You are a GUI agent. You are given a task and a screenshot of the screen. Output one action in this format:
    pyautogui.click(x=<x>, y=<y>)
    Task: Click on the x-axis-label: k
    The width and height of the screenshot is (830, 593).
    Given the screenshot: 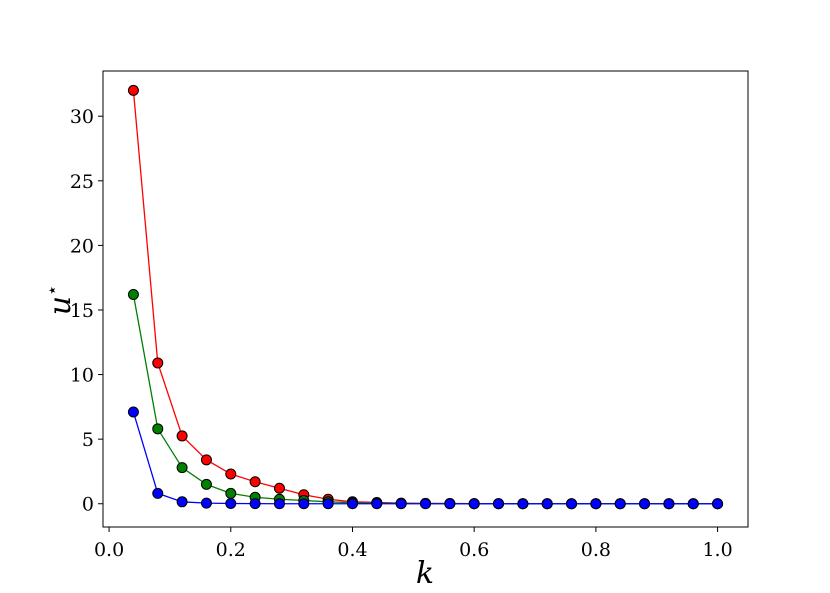 What is the action you would take?
    pyautogui.click(x=425, y=573)
    